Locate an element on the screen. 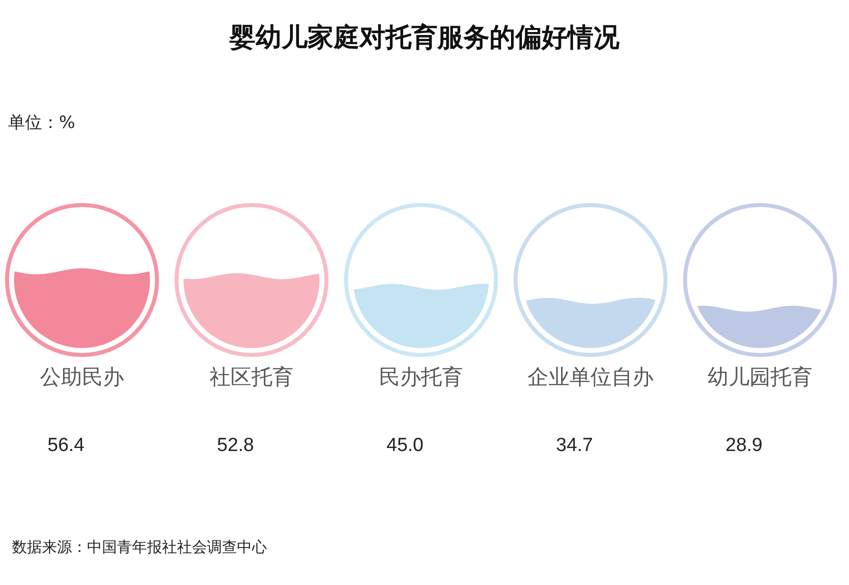  data-label: 45.0 is located at coordinates (405, 445).